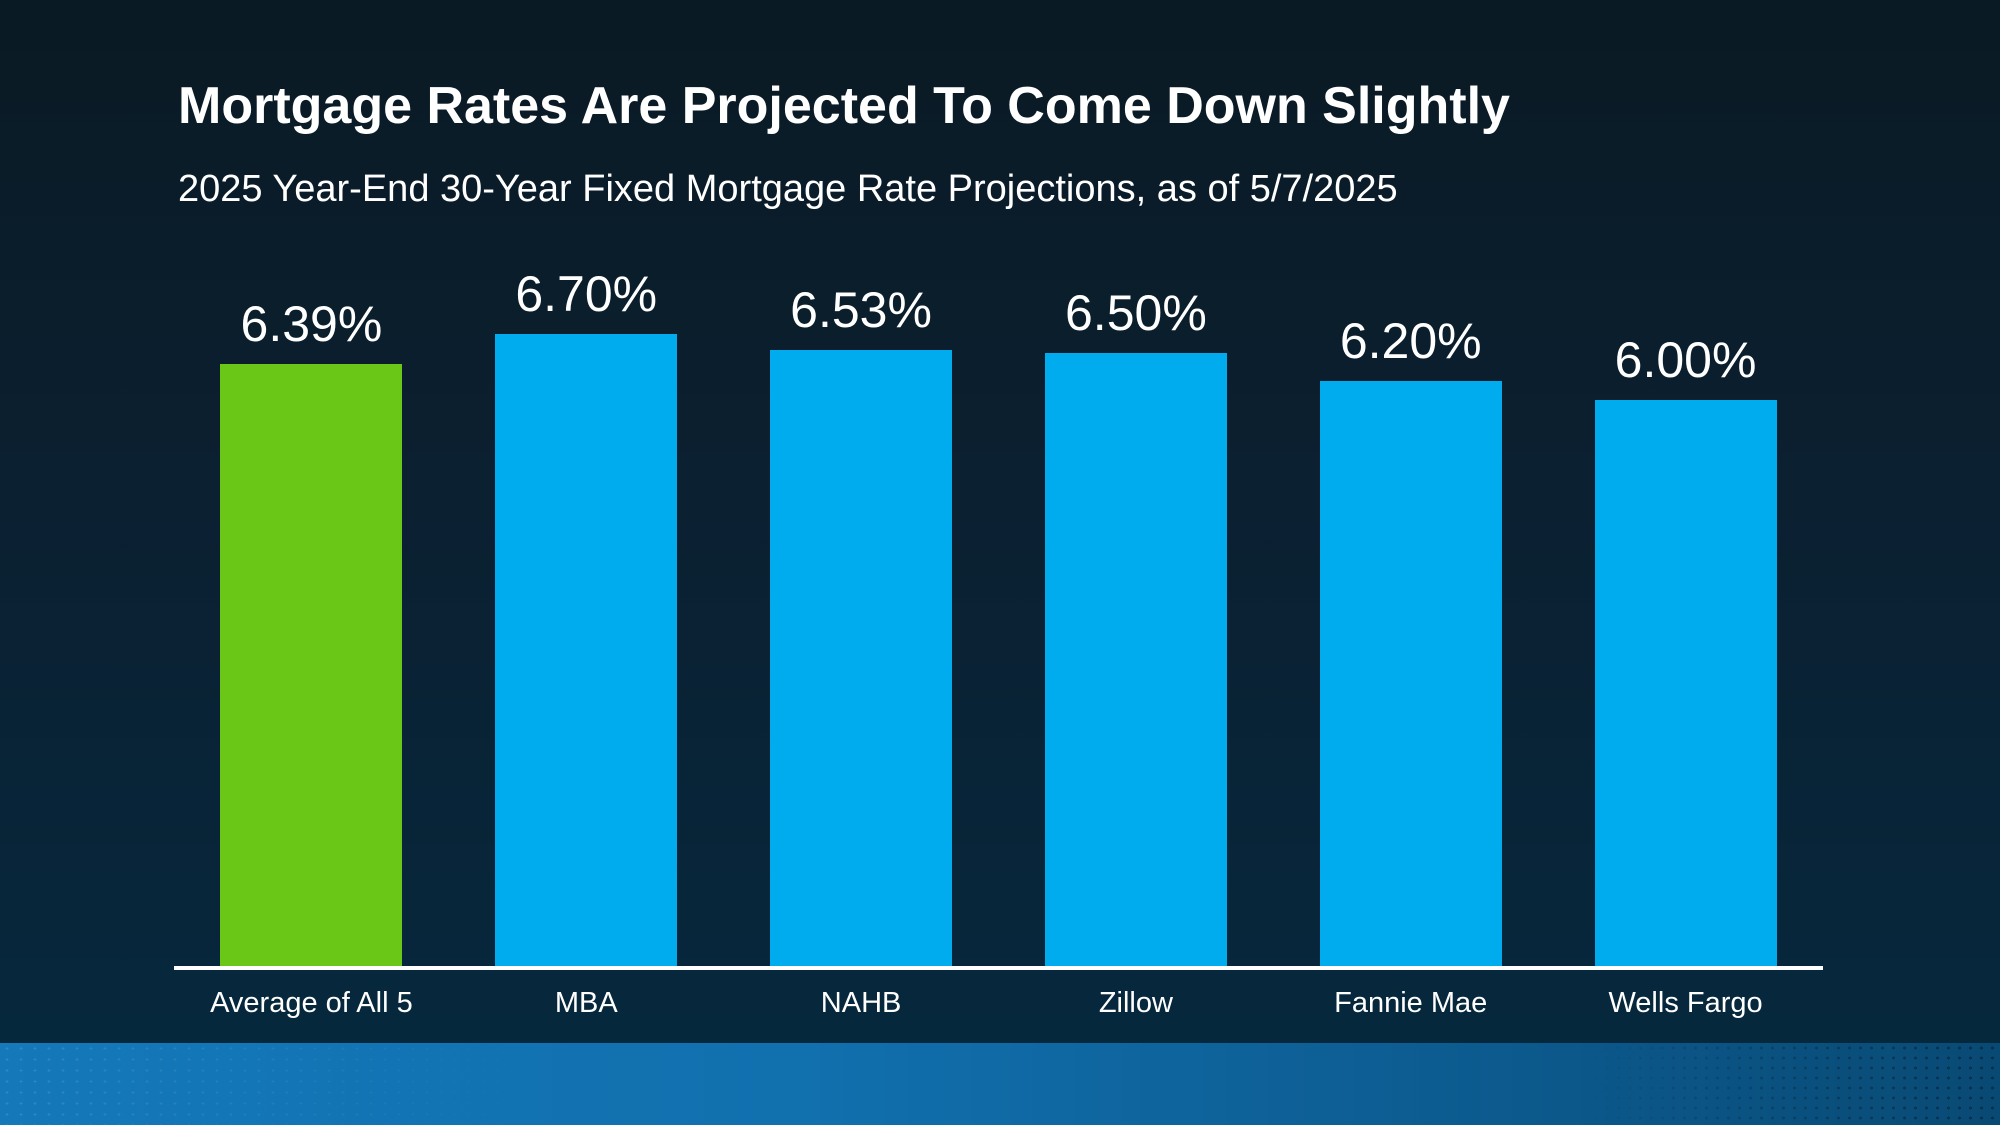 The width and height of the screenshot is (2000, 1125). I want to click on bar-value-label-fannie-mae: 6.20%, so click(1410, 341).